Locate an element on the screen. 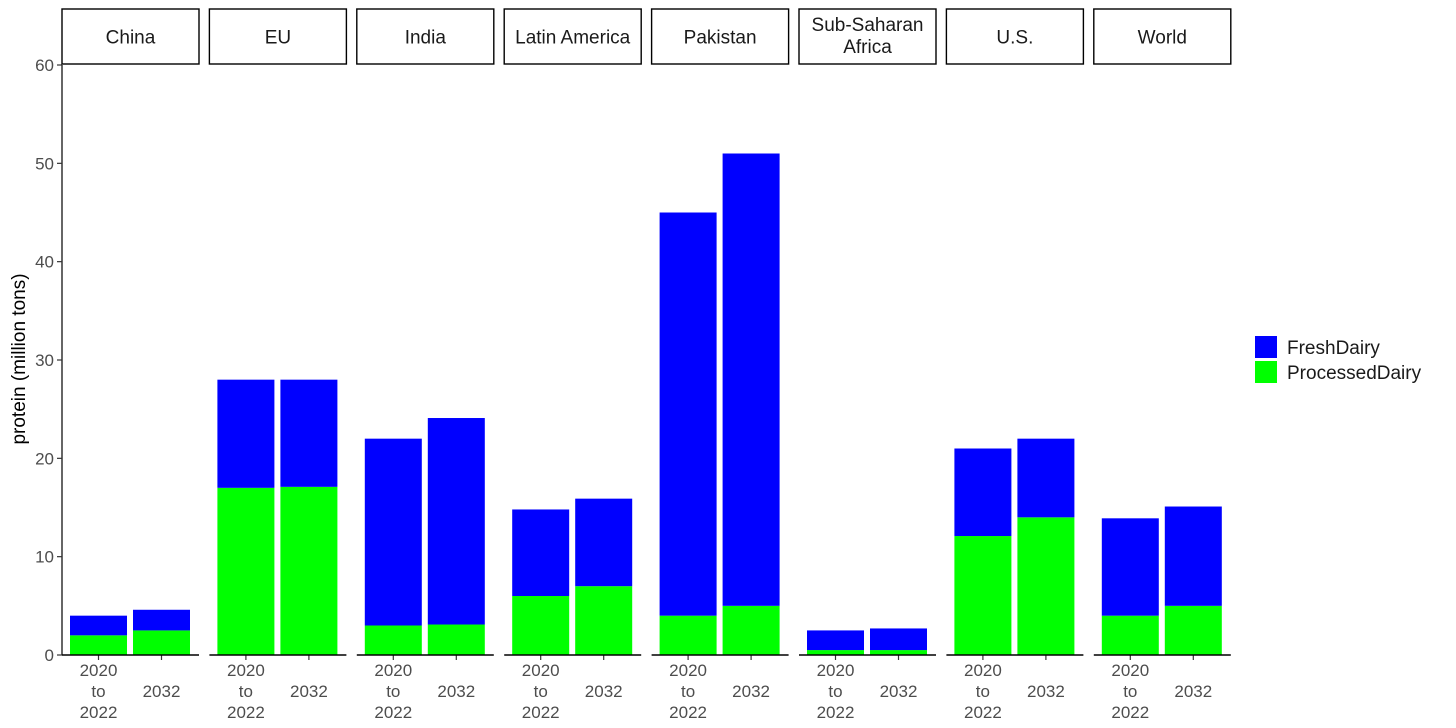 This screenshot has height=728, width=1456. facet-strip-label: Pakistan is located at coordinates (720, 38).